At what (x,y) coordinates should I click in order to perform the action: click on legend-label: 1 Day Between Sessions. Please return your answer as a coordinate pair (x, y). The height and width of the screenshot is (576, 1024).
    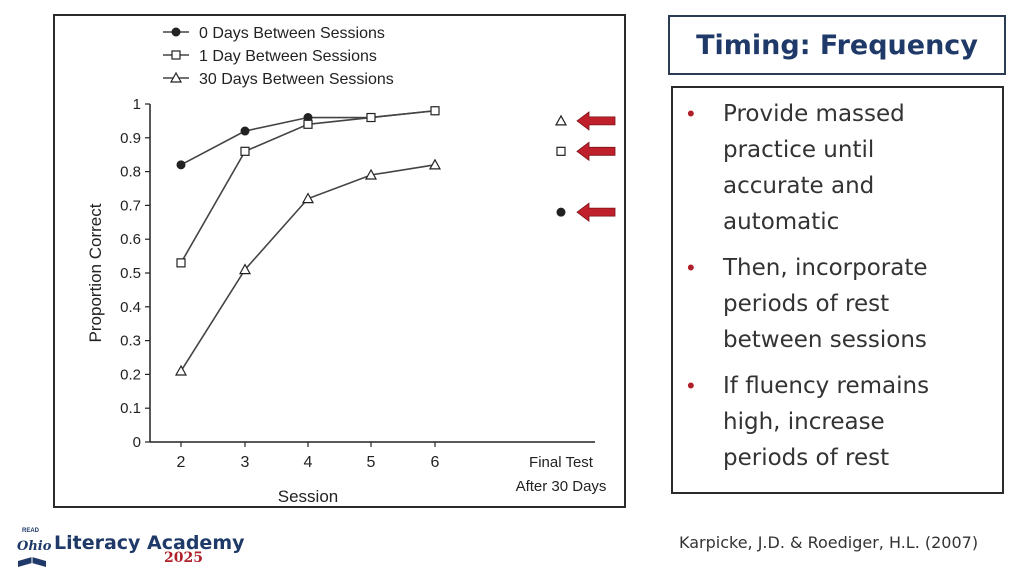
    Looking at the image, I should click on (288, 56).